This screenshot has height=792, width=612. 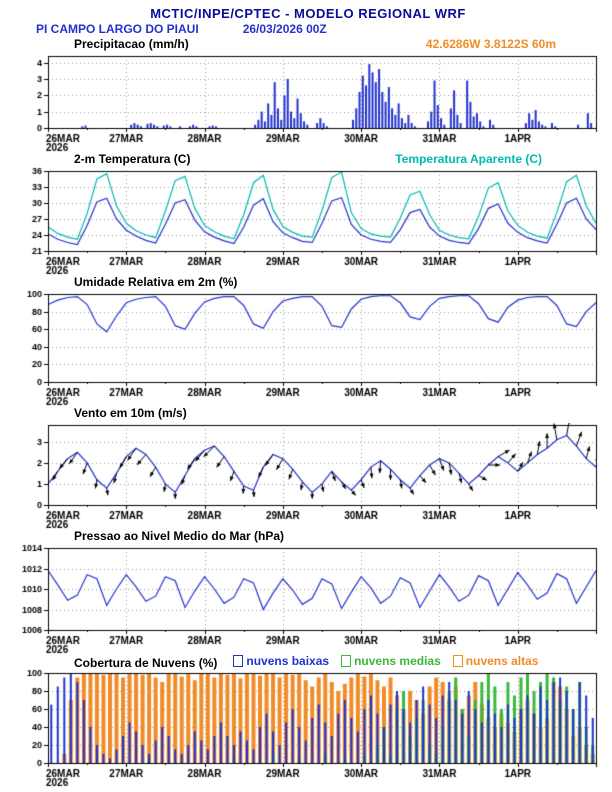 I want to click on run-datetime: 26/03/2026 00Z, so click(x=284, y=29).